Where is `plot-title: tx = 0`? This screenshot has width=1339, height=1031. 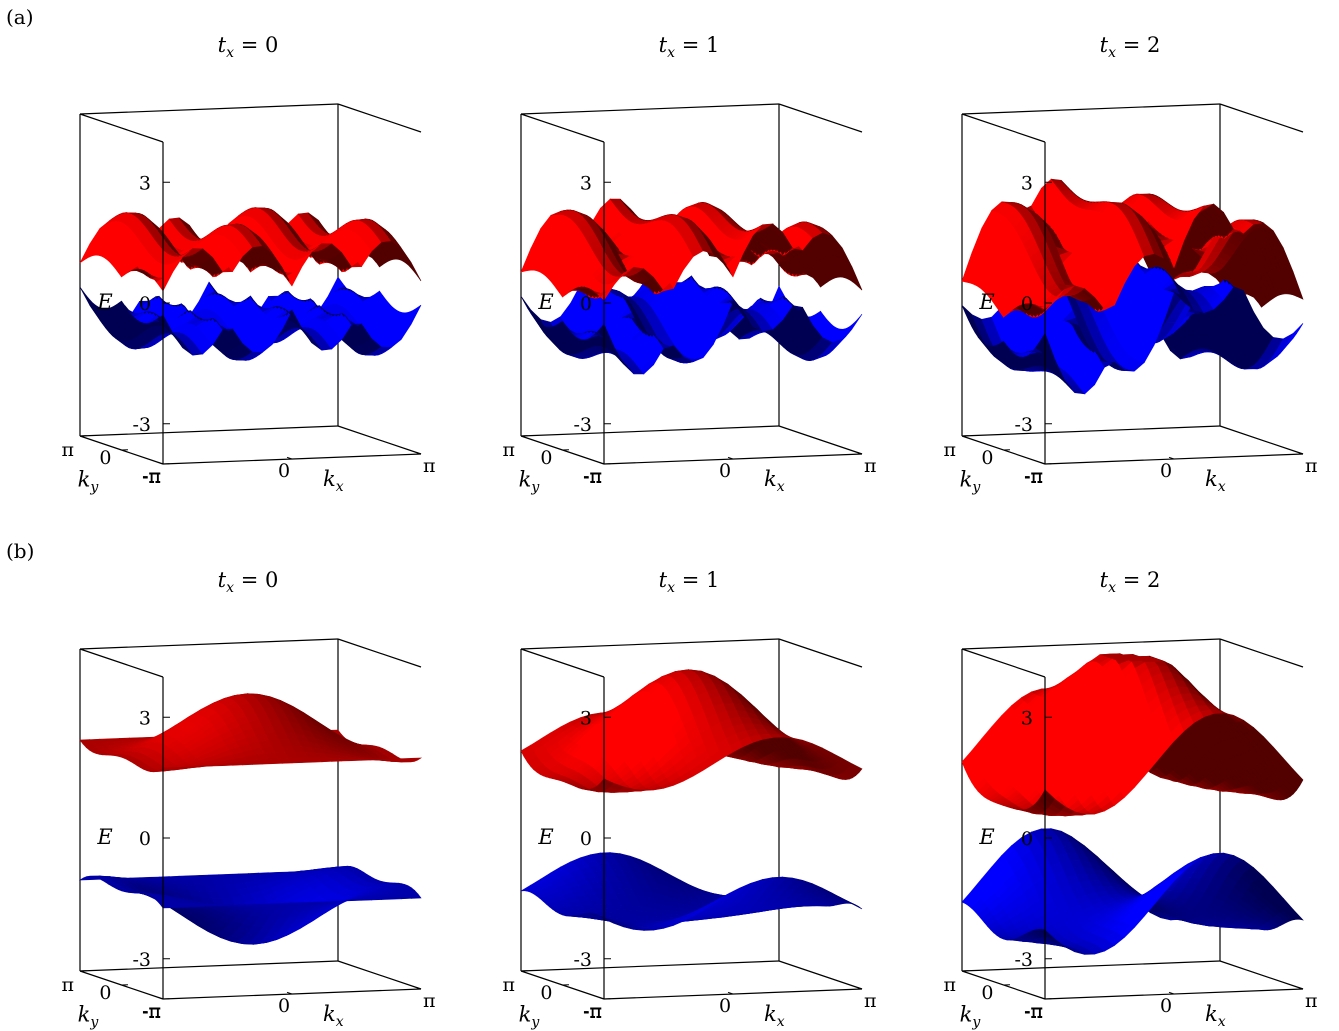
plot-title: tx = 0 is located at coordinates (248, 47).